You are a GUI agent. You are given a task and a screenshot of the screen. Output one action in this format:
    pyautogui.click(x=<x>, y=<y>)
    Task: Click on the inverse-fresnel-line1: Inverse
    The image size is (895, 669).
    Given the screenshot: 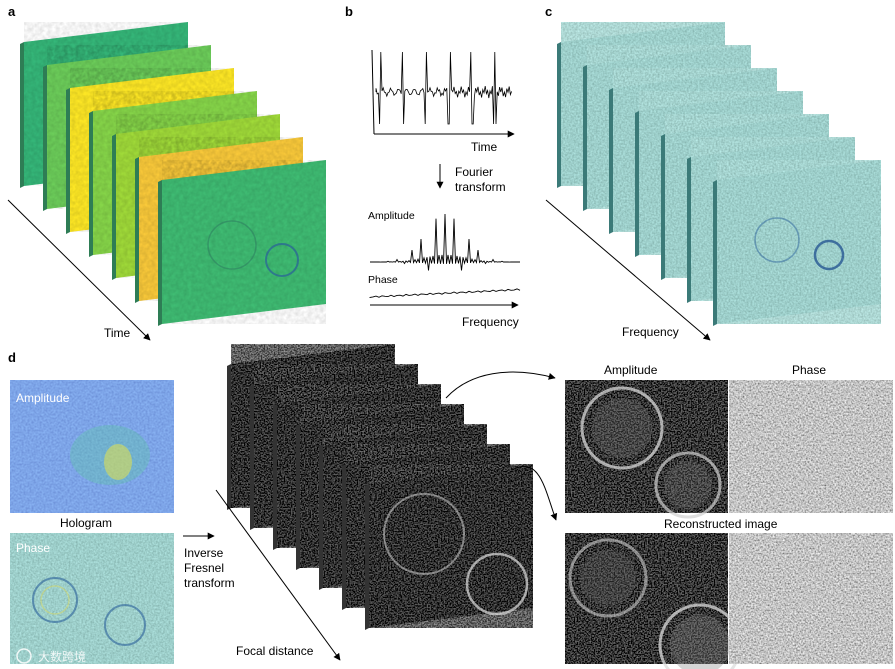 What is the action you would take?
    pyautogui.click(x=204, y=553)
    